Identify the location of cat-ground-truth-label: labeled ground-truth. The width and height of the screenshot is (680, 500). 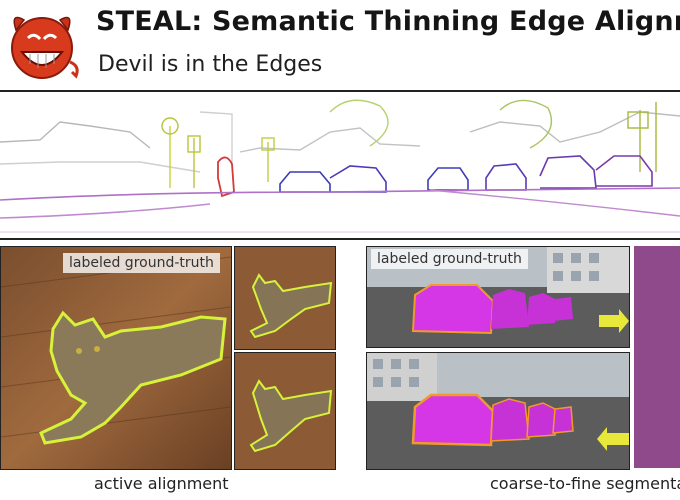
(141, 263).